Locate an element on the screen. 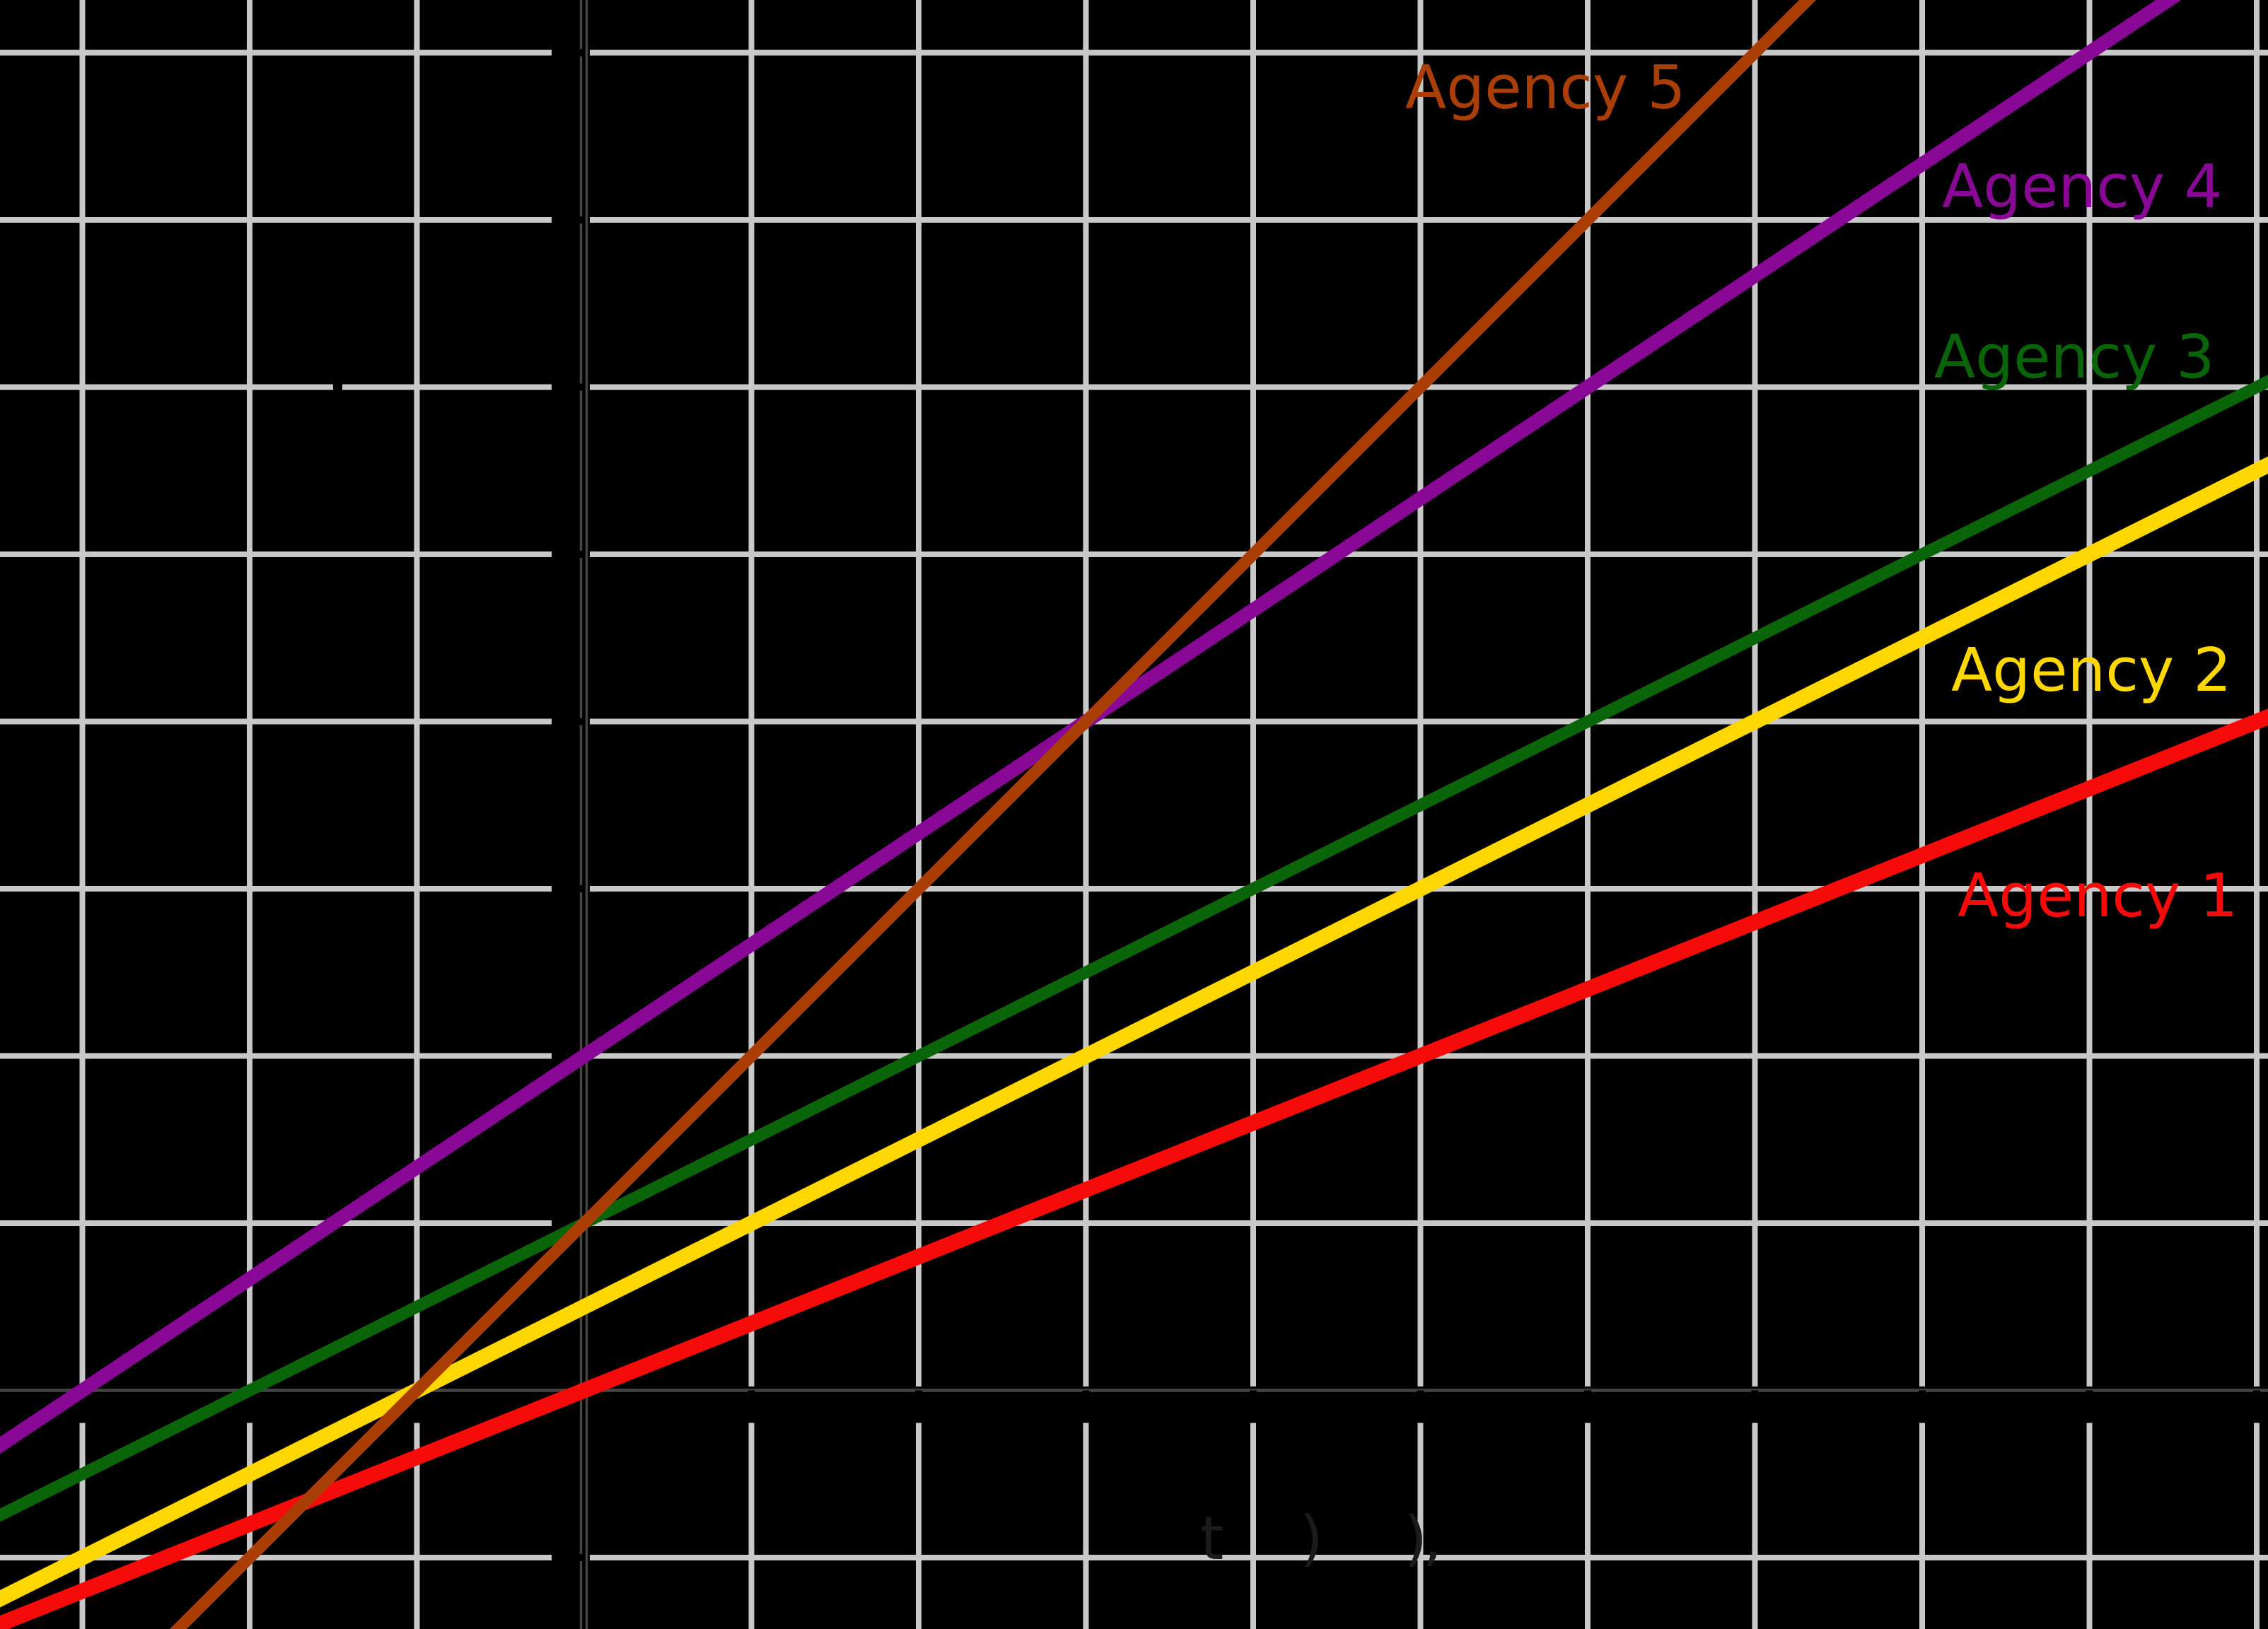  series-label-agency-3: Agency 3 is located at coordinates (2074, 357).